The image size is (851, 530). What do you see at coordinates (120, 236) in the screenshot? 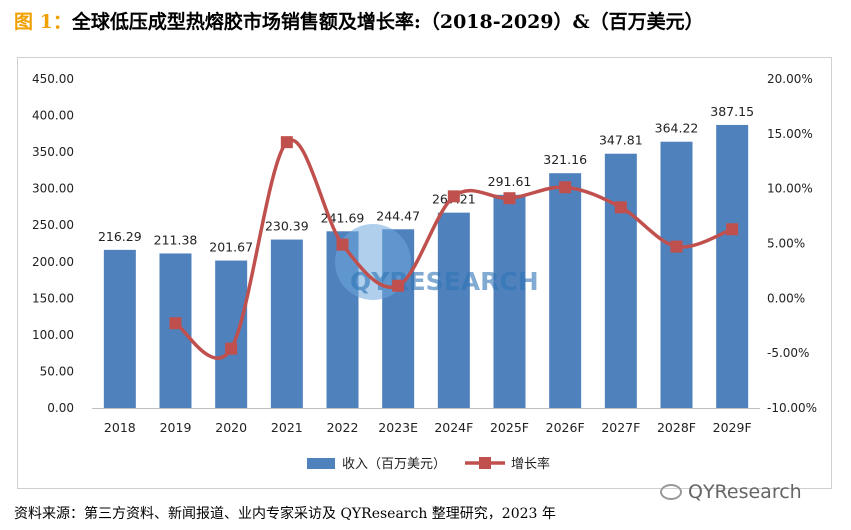
I see `bar-value-label: 216.29` at bounding box center [120, 236].